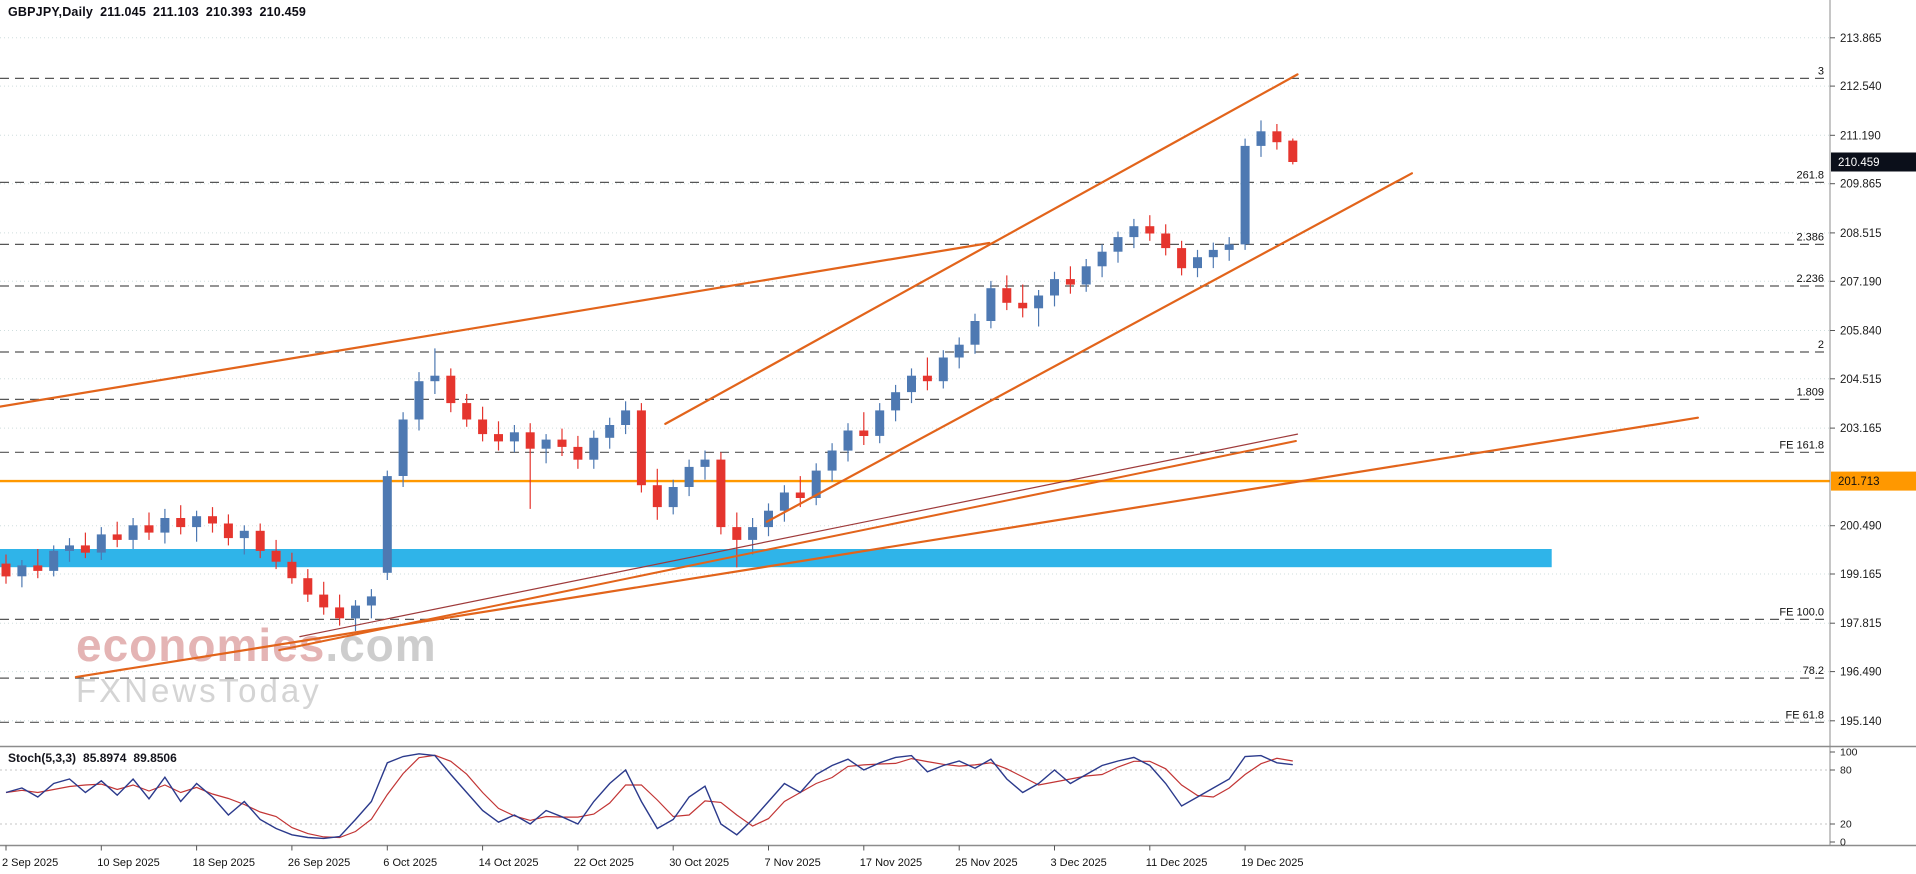 The height and width of the screenshot is (874, 1916). I want to click on high-value: 211.103, so click(176, 12).